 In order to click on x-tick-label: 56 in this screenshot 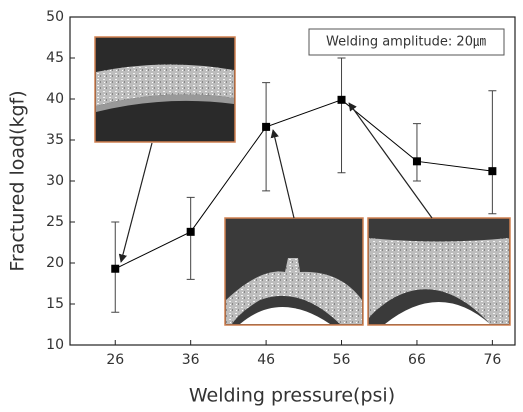, I will do `click(342, 360)`.